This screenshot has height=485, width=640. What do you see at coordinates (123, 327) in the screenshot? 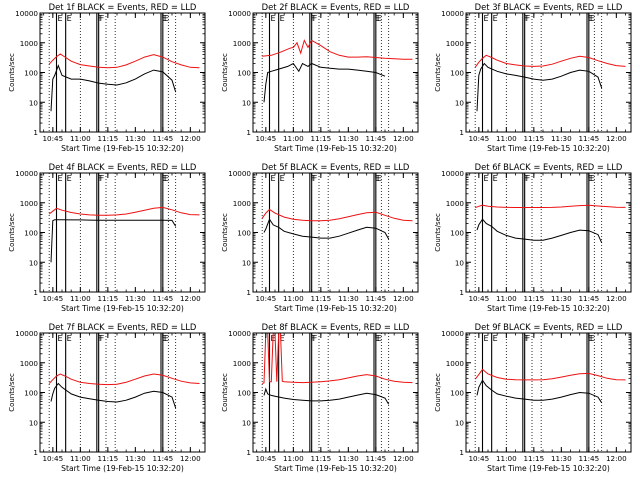
I see `panel-title: Det 7f BLACK = Events, RED = LLD` at bounding box center [123, 327].